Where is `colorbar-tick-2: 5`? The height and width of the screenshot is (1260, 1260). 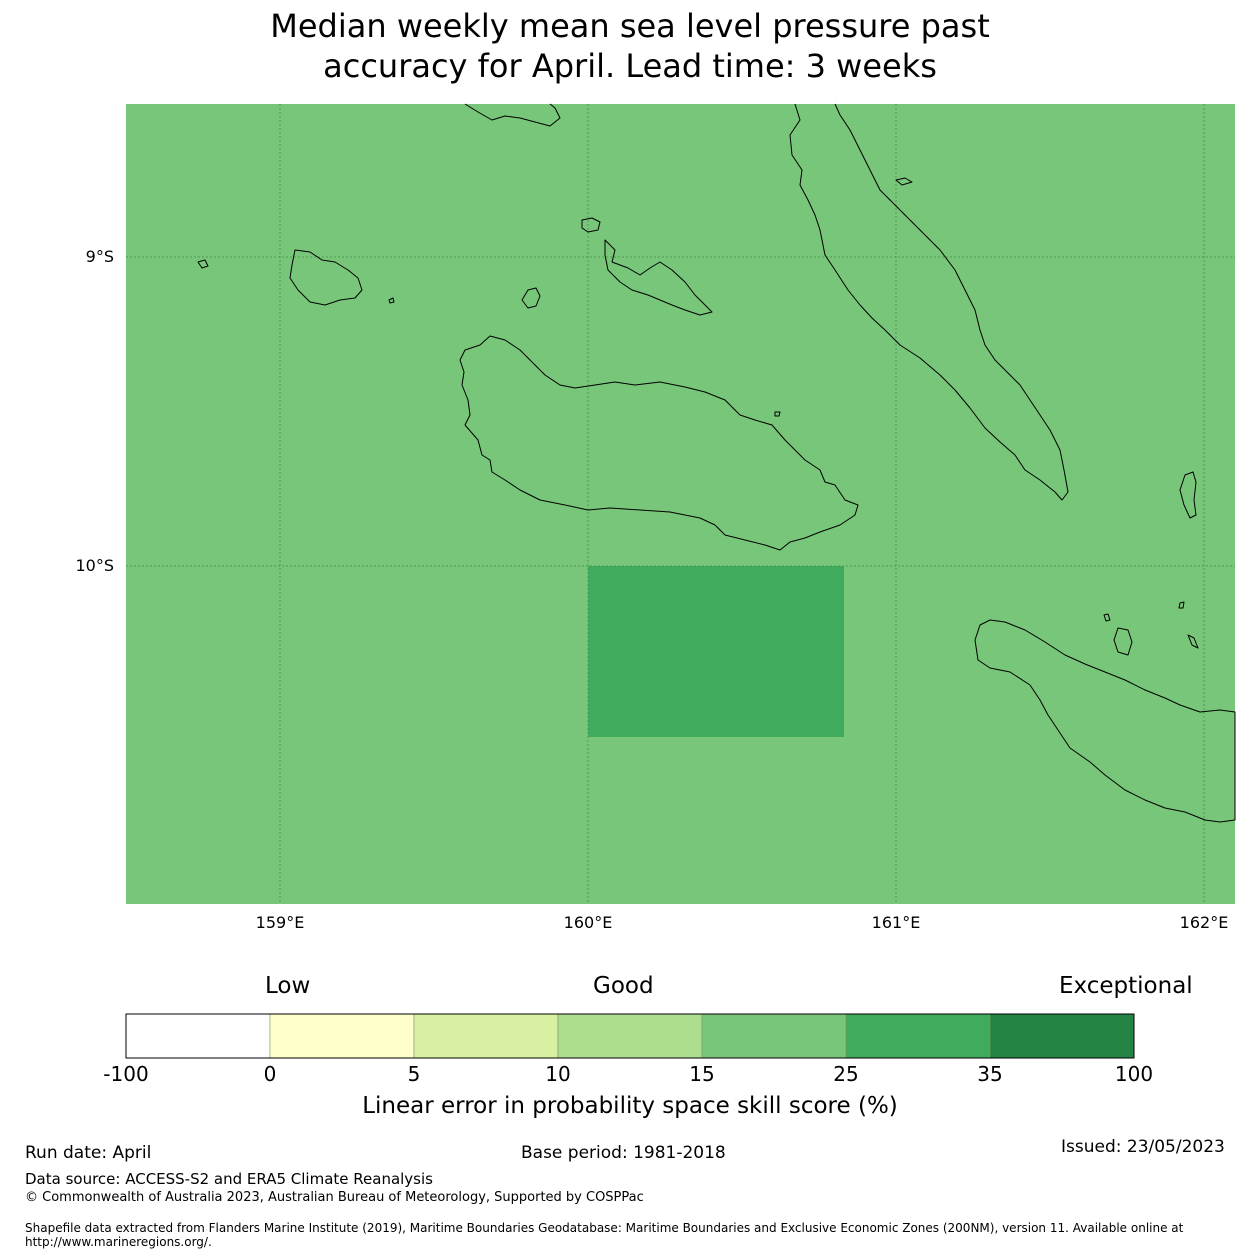
colorbar-tick-2: 5 is located at coordinates (414, 1074).